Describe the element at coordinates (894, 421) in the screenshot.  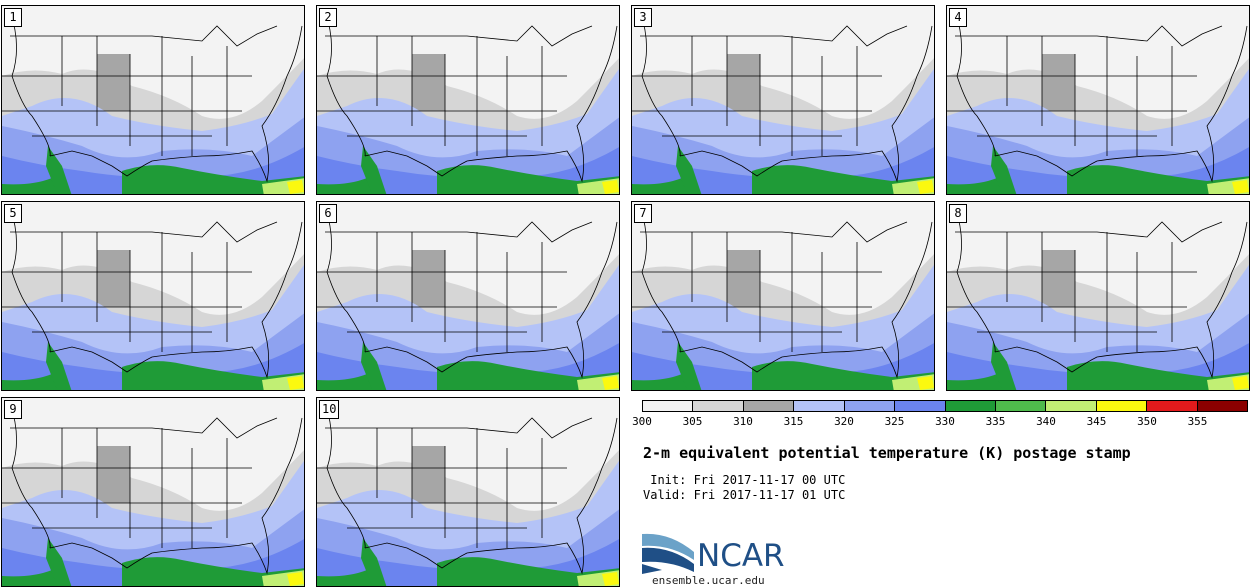
I see `colorbar-tick-label: 325` at that location.